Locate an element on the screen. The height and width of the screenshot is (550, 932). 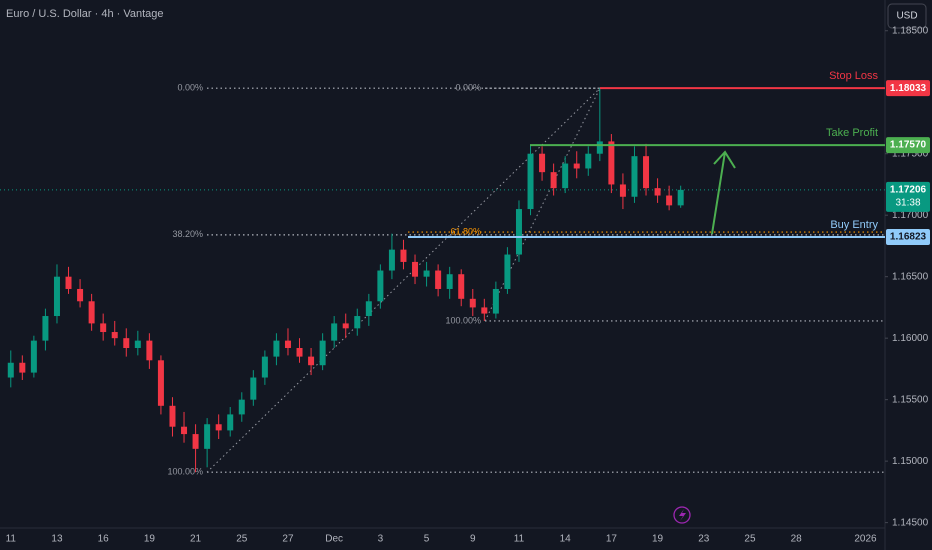
price-box-label: 1.18033 is located at coordinates (908, 88).